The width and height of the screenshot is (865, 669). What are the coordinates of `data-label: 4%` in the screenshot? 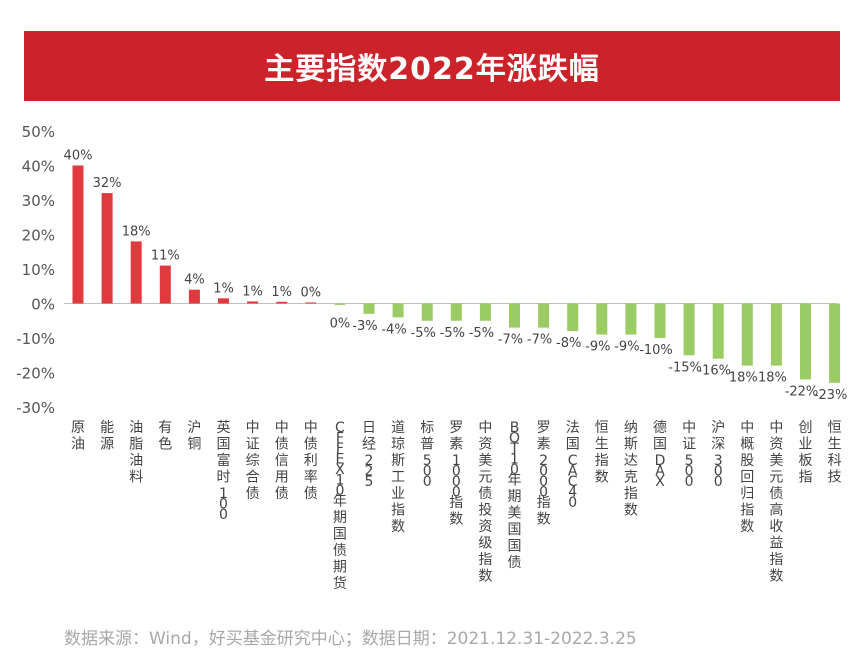 It's located at (194, 280).